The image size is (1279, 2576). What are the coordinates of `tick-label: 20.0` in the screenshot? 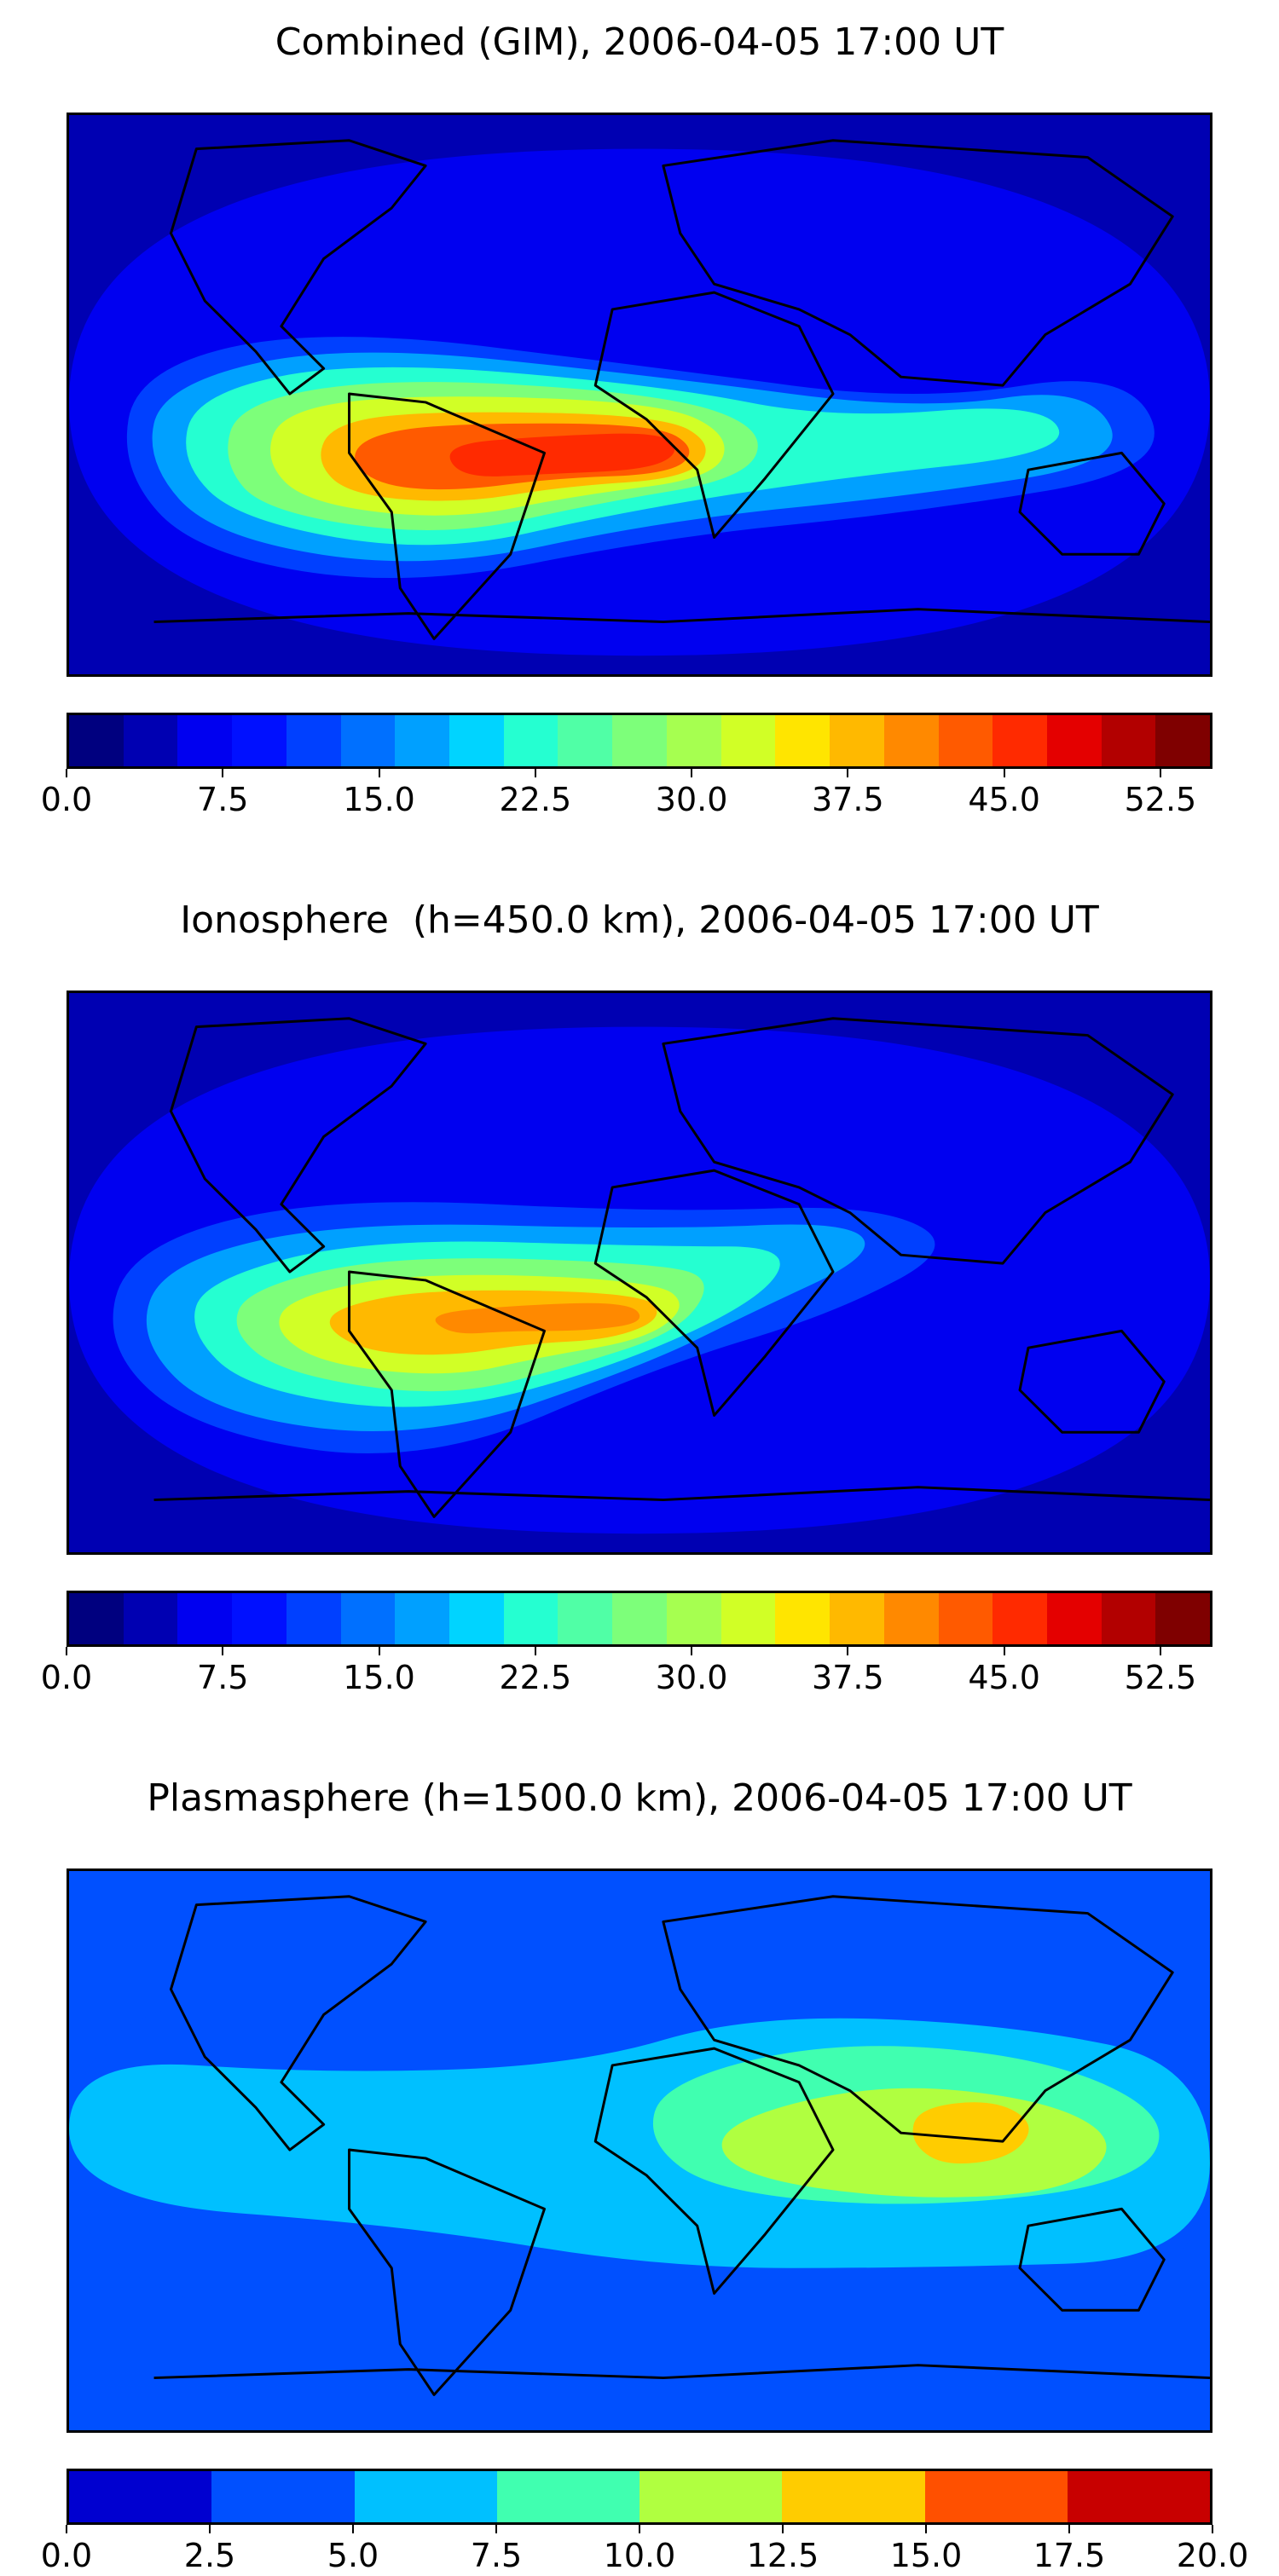 It's located at (1212, 2555).